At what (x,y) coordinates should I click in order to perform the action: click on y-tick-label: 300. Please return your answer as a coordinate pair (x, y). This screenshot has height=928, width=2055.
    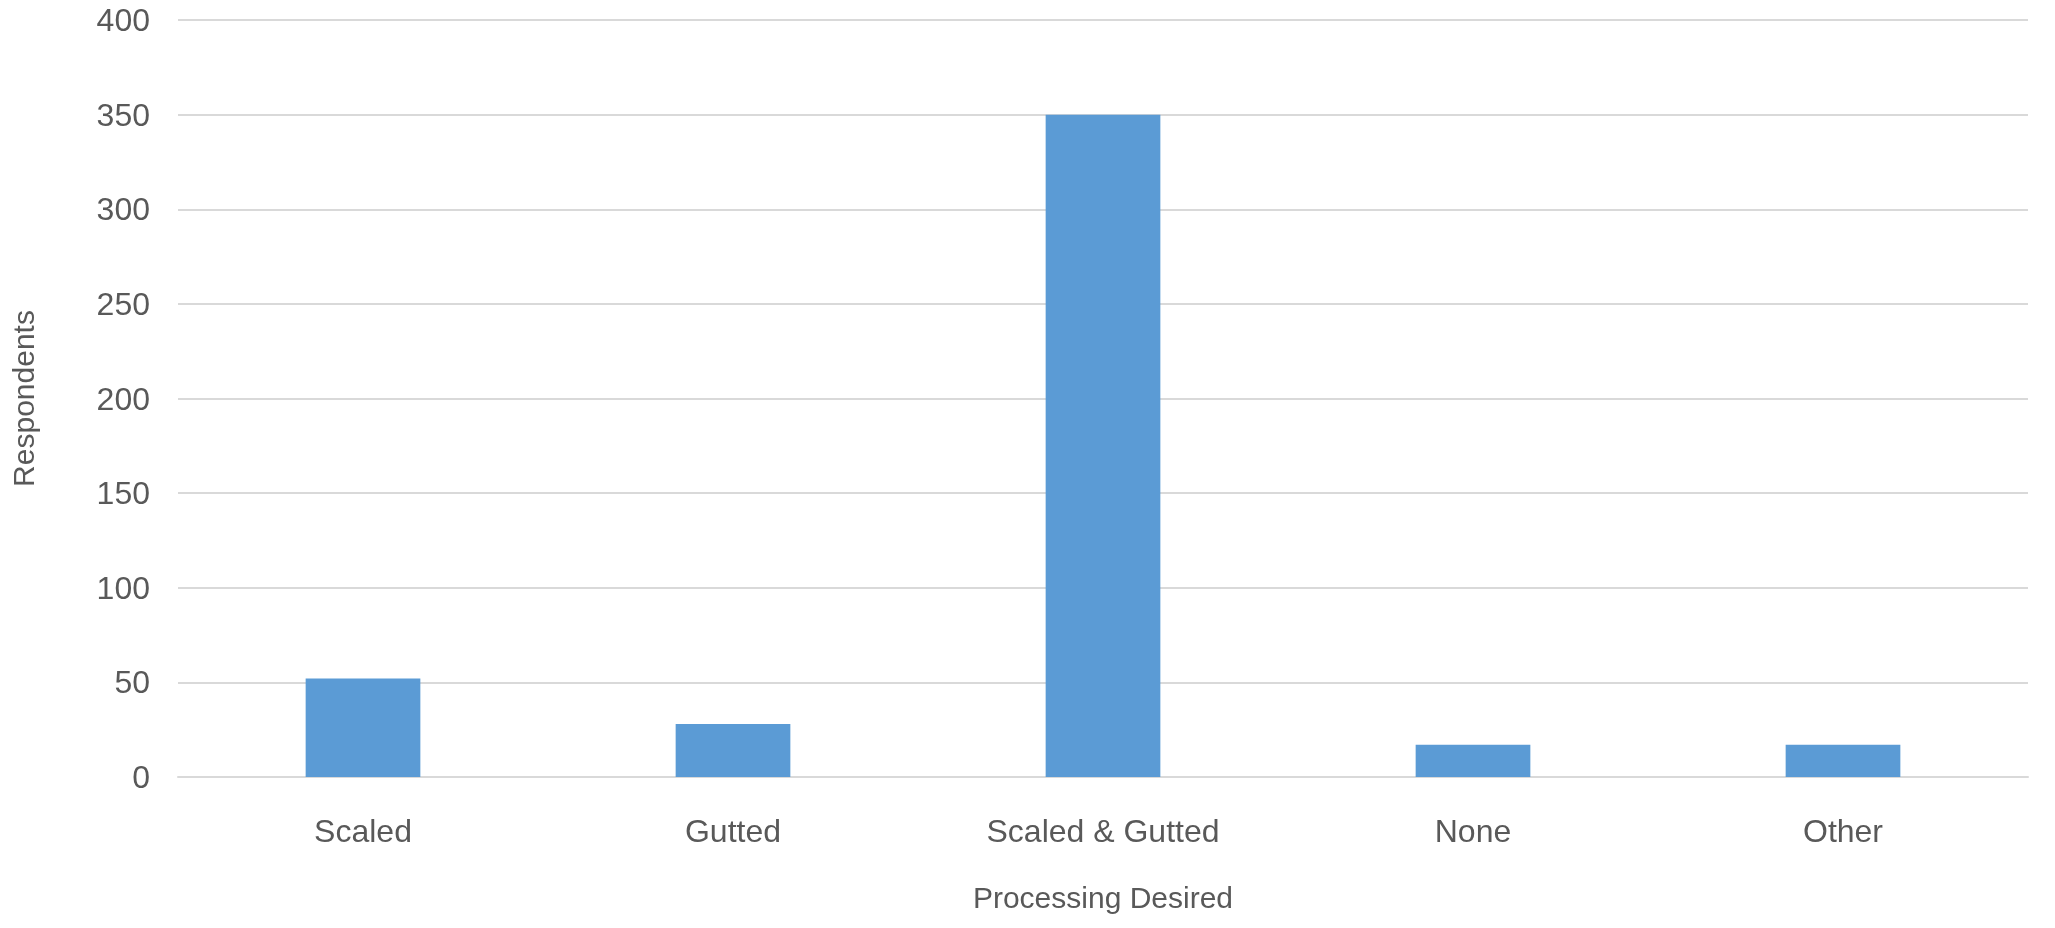
    Looking at the image, I should click on (123, 209).